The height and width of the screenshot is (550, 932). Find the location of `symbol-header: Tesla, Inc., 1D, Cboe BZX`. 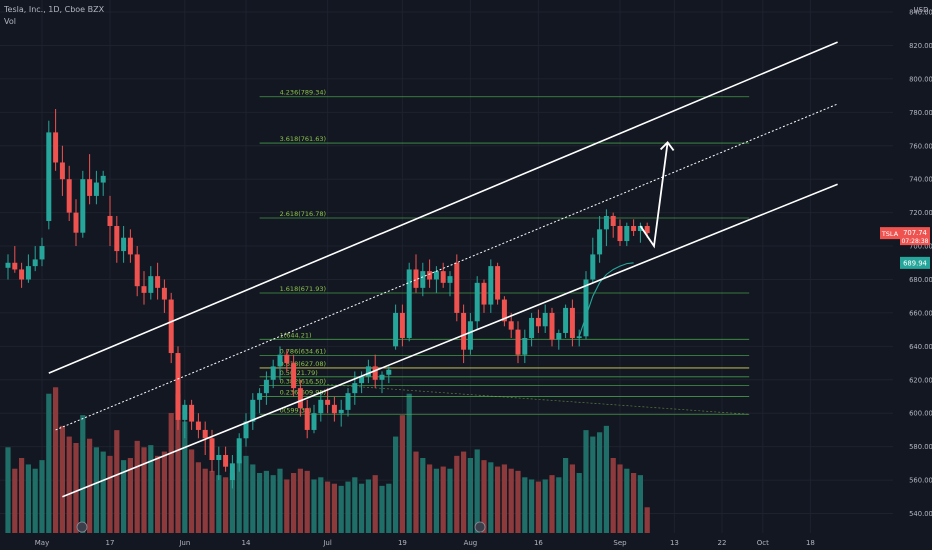

symbol-header: Tesla, Inc., 1D, Cboe BZX is located at coordinates (54, 9).